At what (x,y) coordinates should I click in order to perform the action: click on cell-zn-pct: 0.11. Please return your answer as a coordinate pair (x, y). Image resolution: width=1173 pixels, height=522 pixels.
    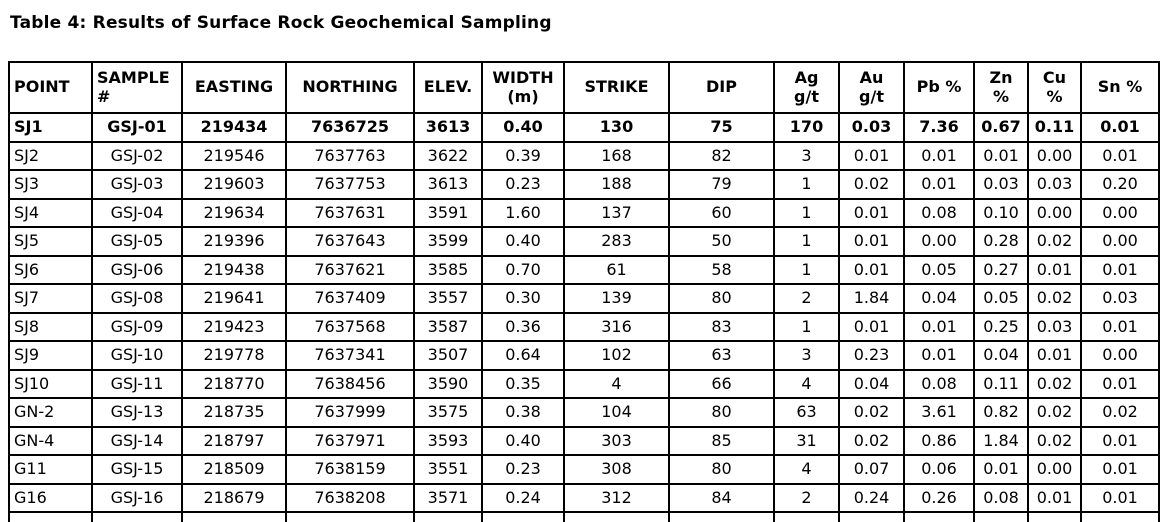
    Looking at the image, I should click on (1001, 383).